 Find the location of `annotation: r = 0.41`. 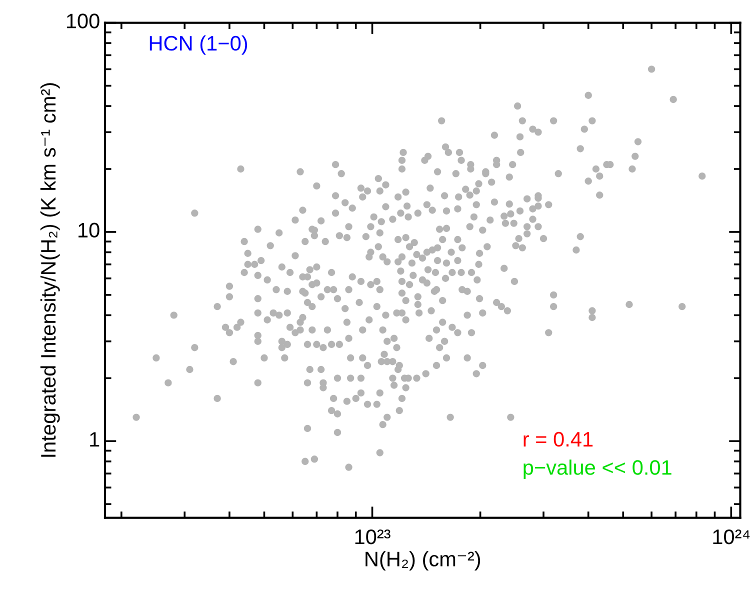

annotation: r = 0.41 is located at coordinates (558, 439).